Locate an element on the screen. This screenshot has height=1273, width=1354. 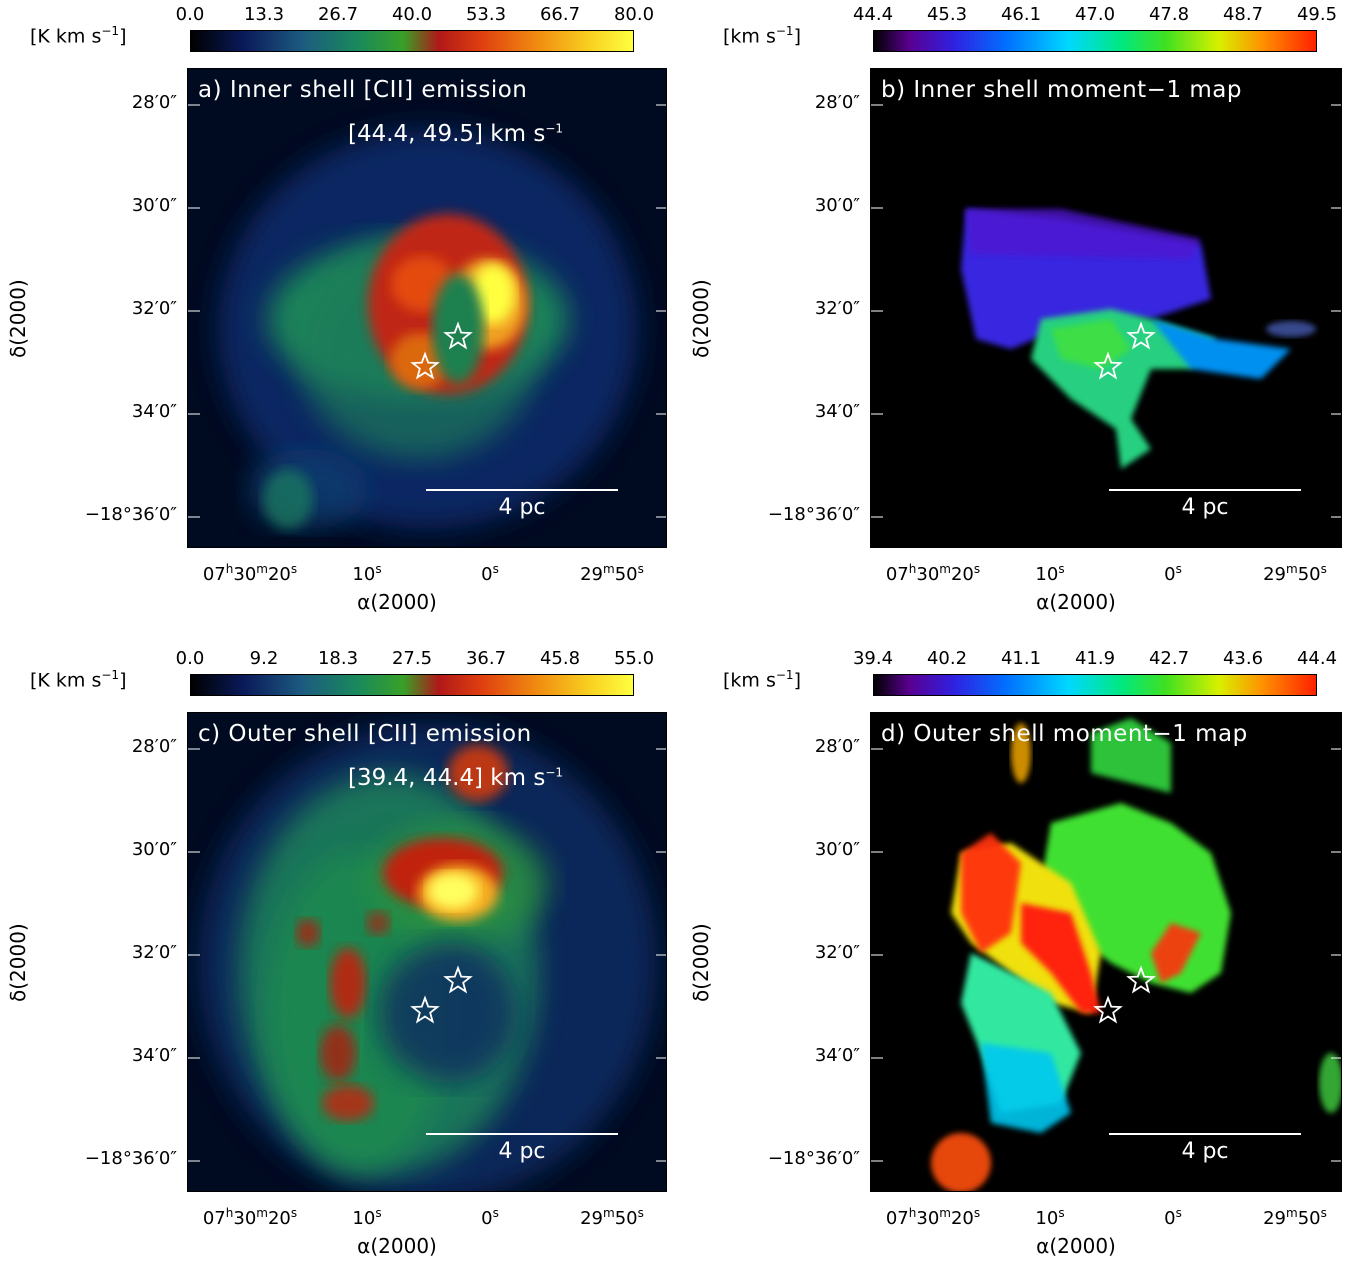
velocity-range-sup: −1 is located at coordinates (554, 772).